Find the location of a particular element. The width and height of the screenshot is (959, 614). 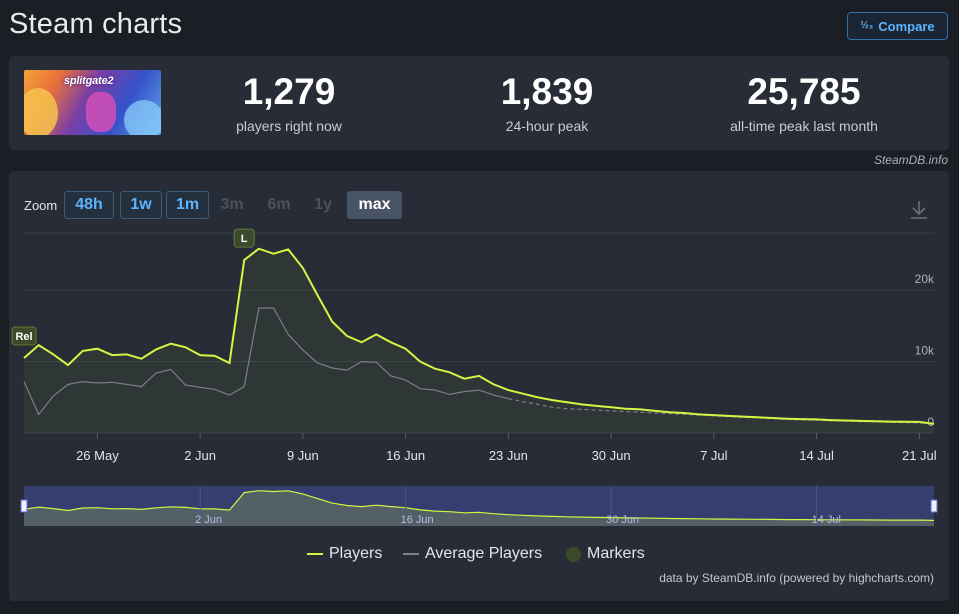

navigator-area is located at coordinates (479, 508).